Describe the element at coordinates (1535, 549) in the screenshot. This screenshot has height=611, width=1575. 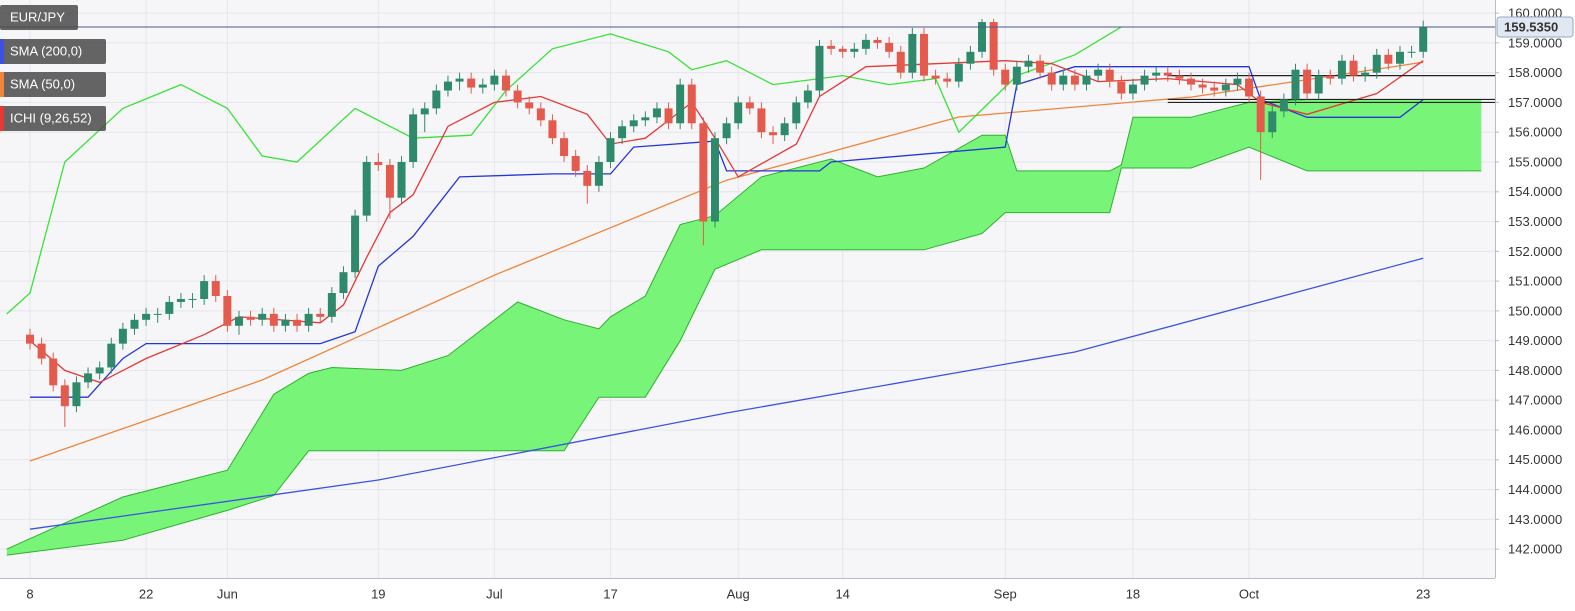
I see `y-tick-label: 142.0000` at that location.